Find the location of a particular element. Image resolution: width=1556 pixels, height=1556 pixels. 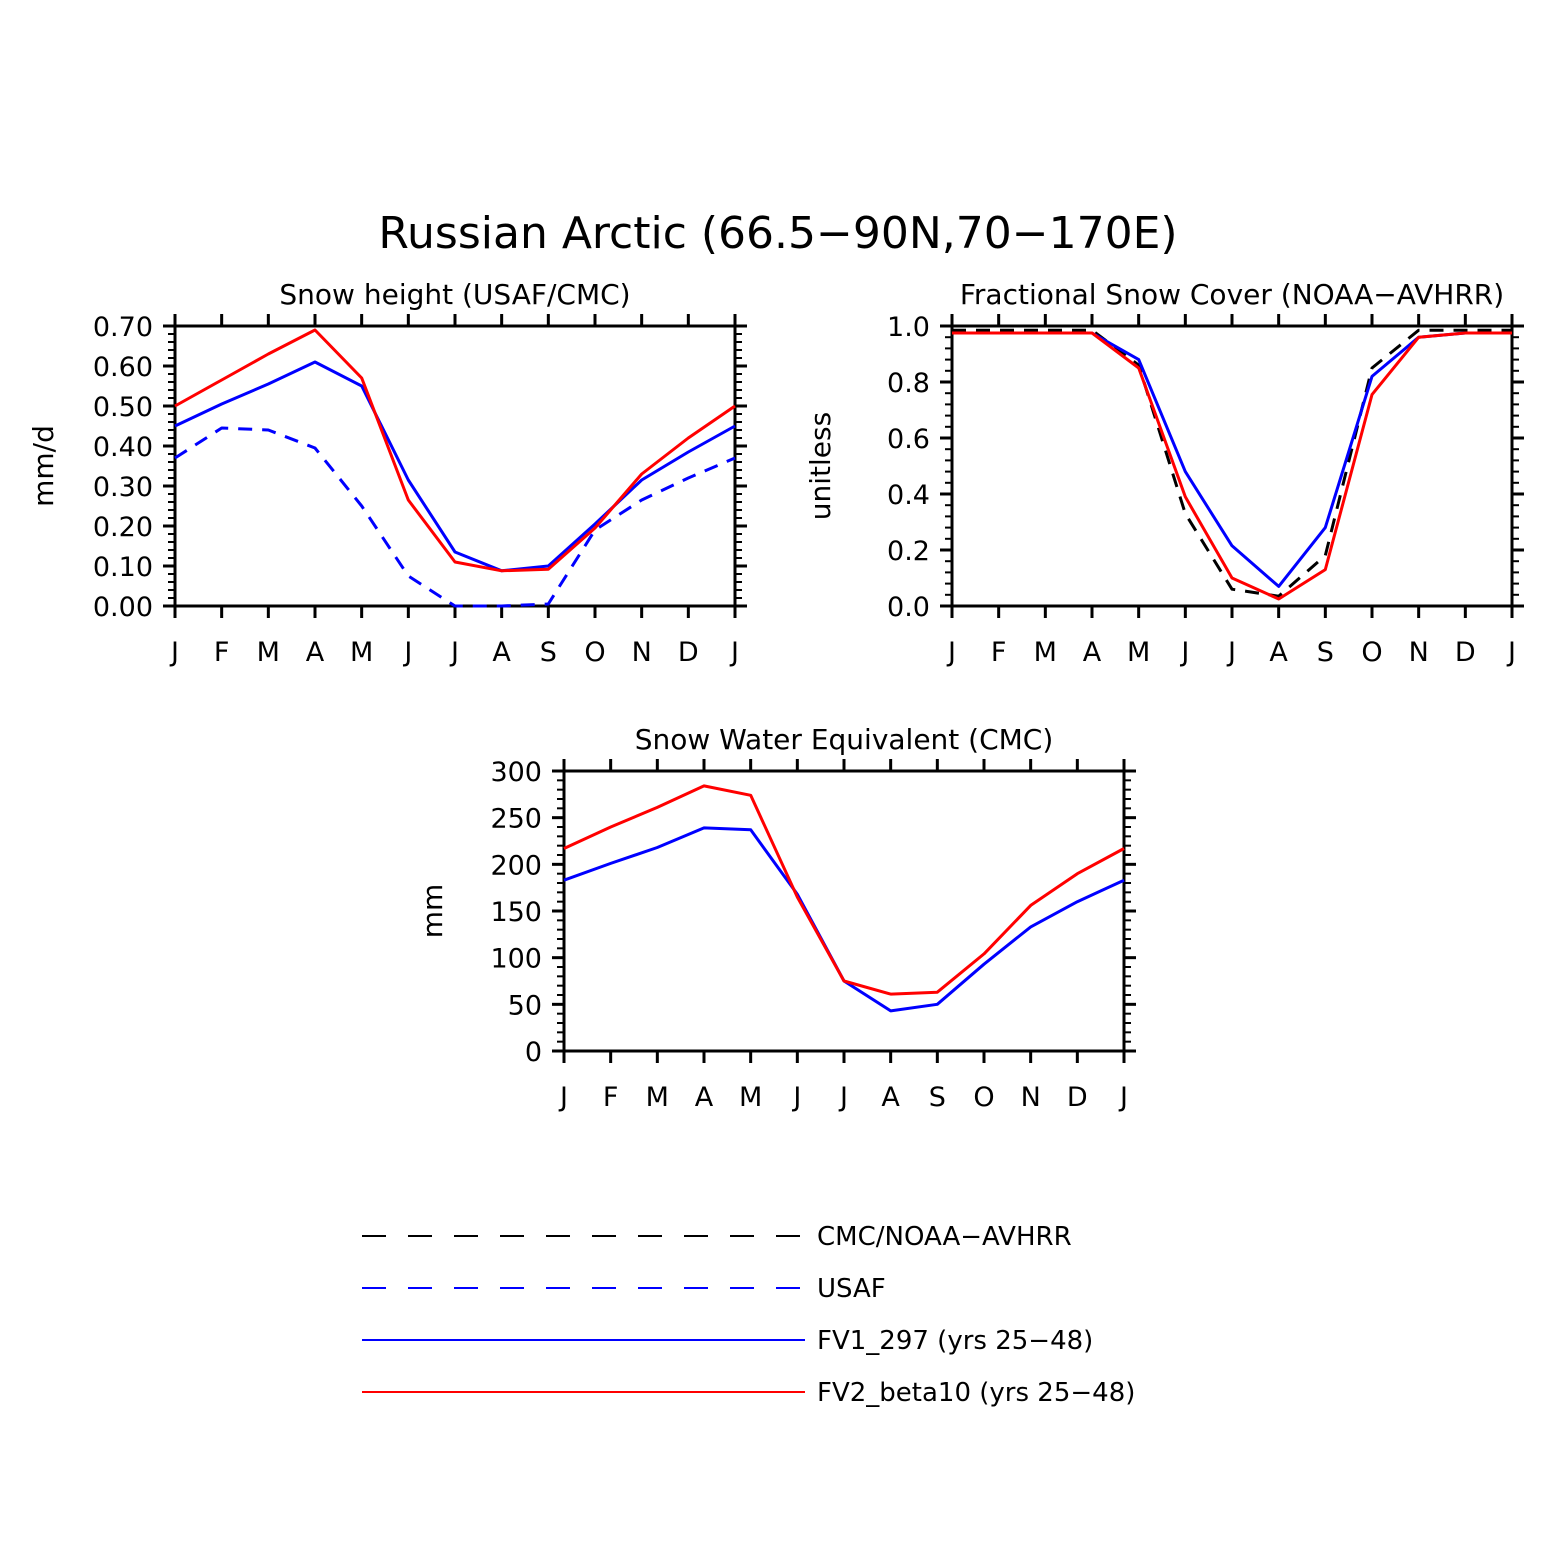

fractional-snow-cover-x-tick-label: N is located at coordinates (1419, 652).